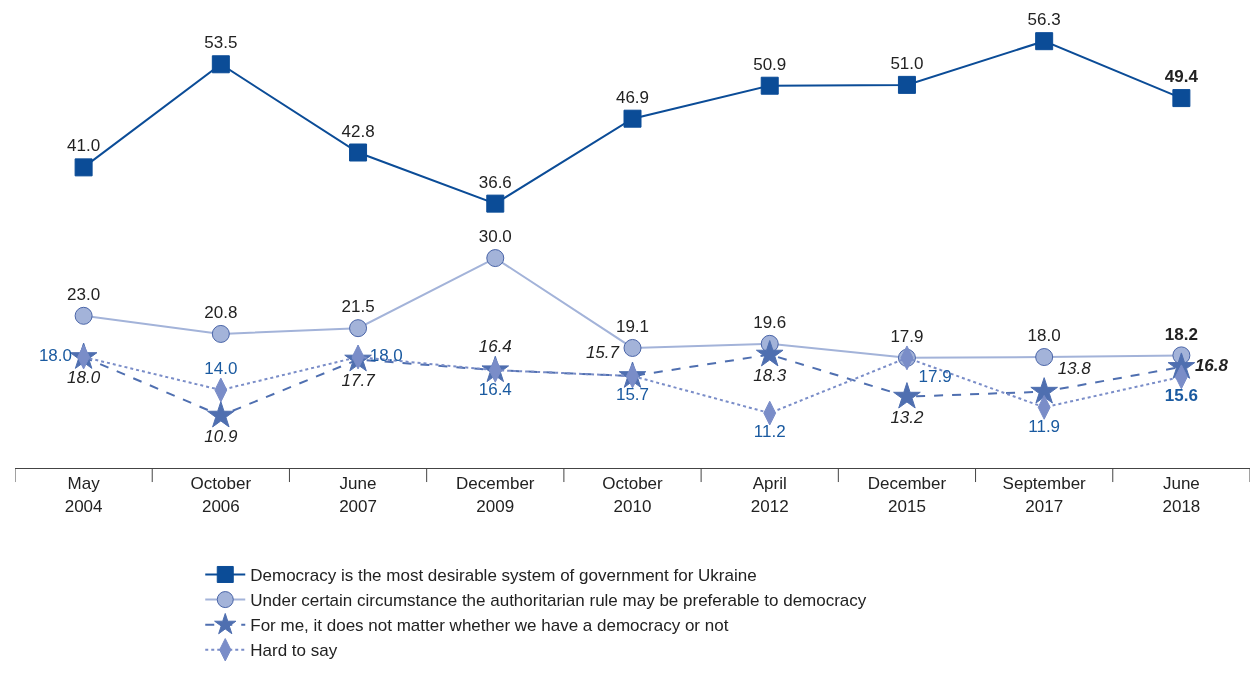 The width and height of the screenshot is (1255, 673). What do you see at coordinates (769, 495) in the screenshot?
I see `x-tick-label: April 2012` at bounding box center [769, 495].